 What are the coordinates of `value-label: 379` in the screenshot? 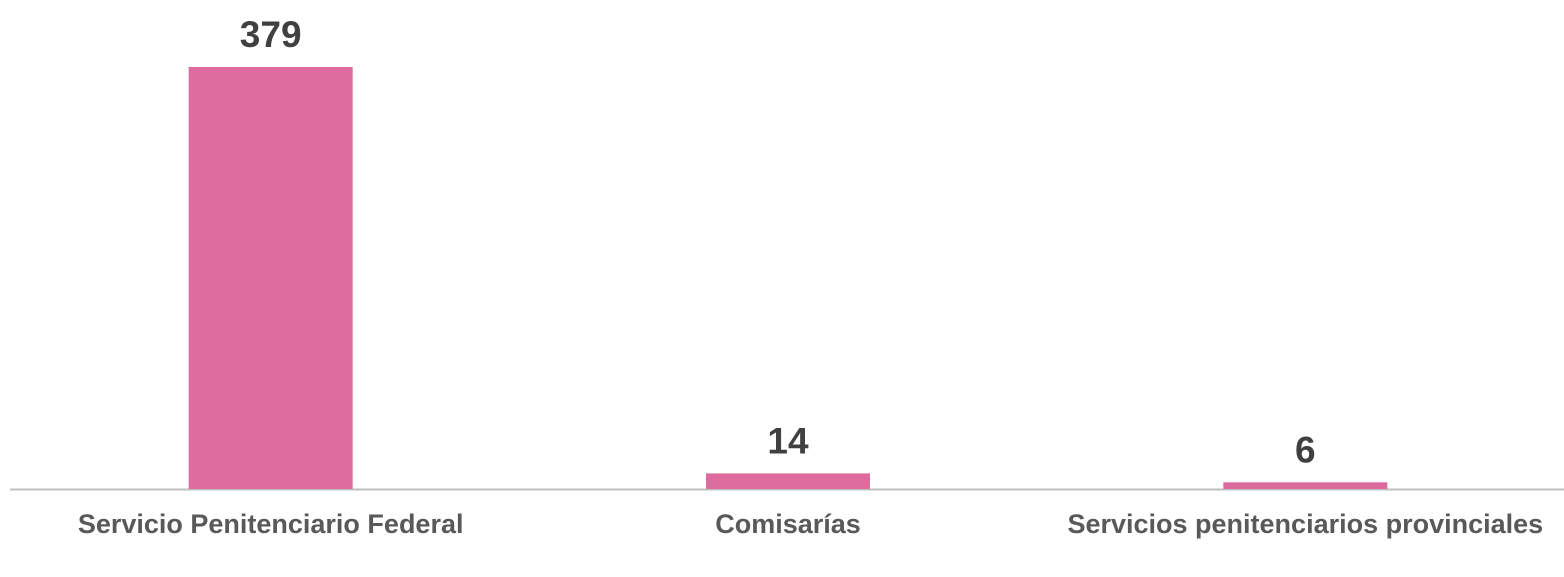 It's located at (271, 34).